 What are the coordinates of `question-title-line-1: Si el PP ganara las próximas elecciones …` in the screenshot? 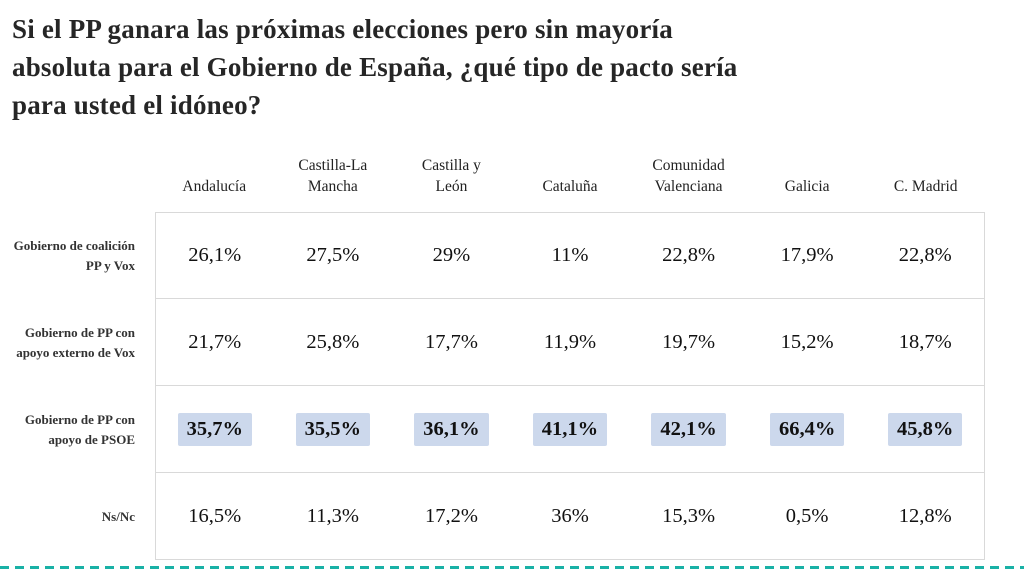 It's located at (342, 29).